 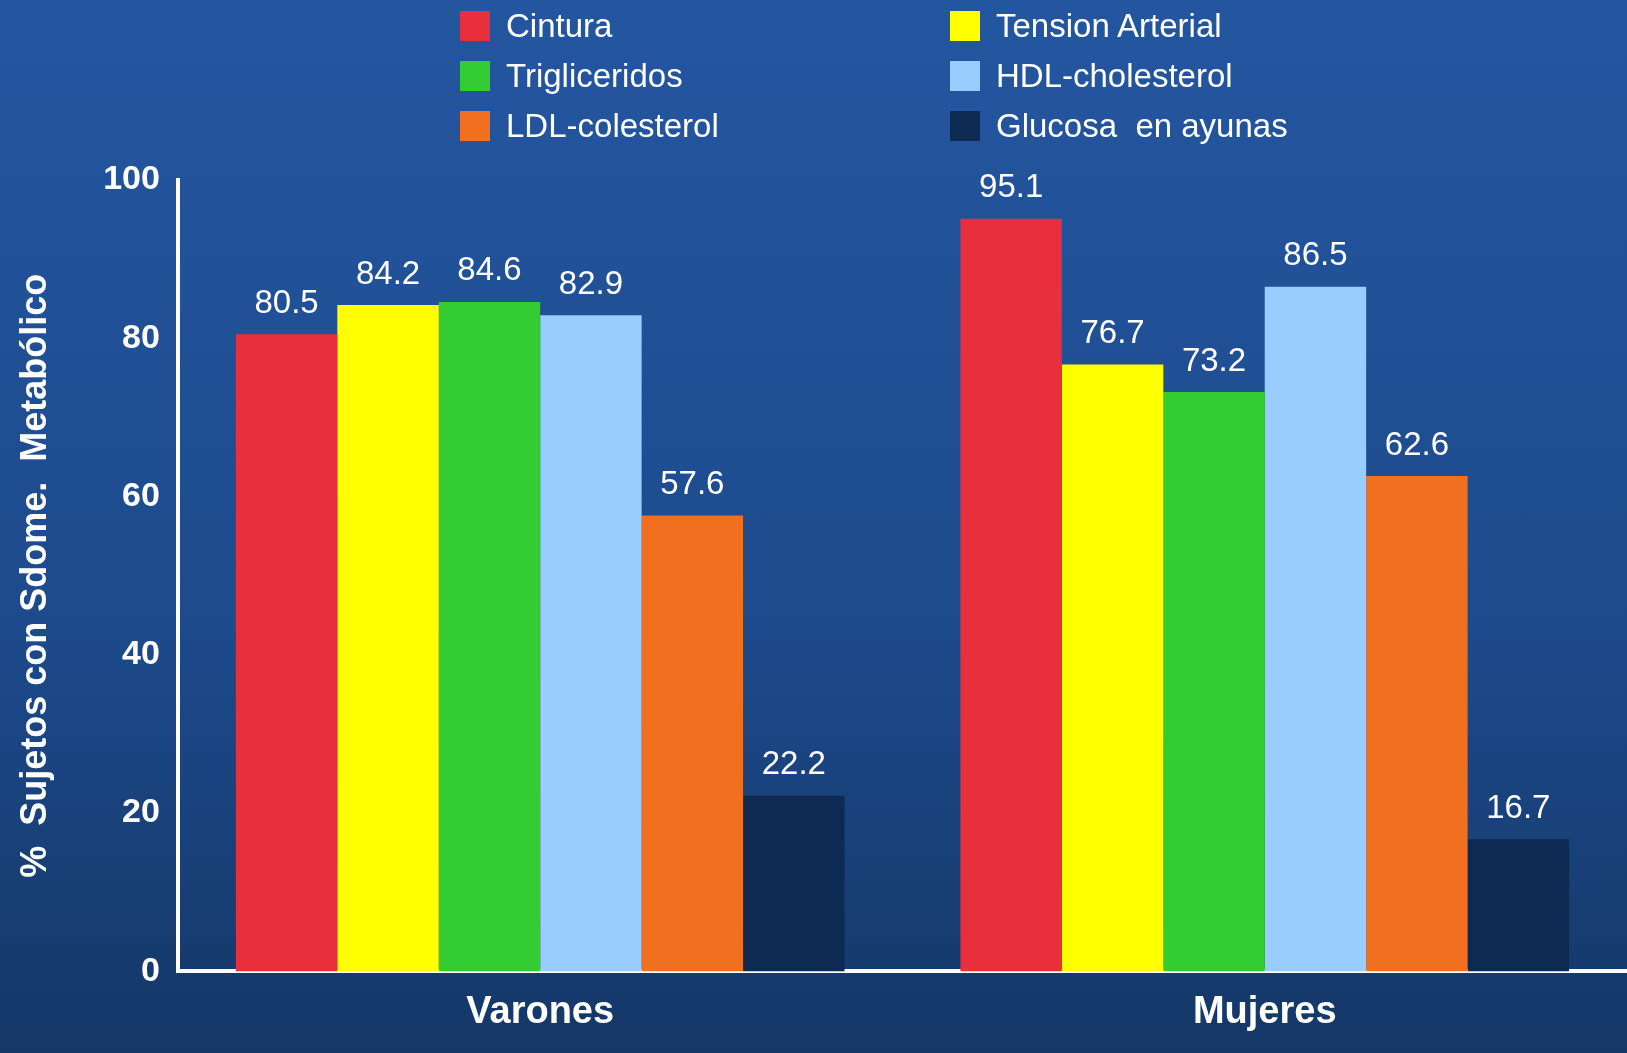 What do you see at coordinates (131, 177) in the screenshot?
I see `y-tick-label: 100` at bounding box center [131, 177].